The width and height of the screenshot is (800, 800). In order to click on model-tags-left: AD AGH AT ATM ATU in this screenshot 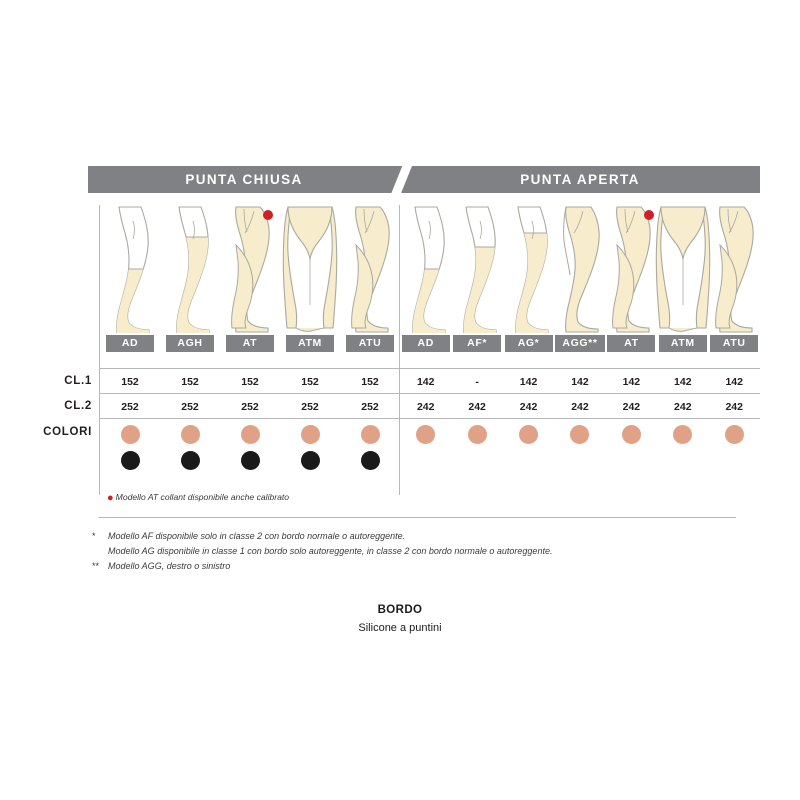, I will do `click(250, 343)`.